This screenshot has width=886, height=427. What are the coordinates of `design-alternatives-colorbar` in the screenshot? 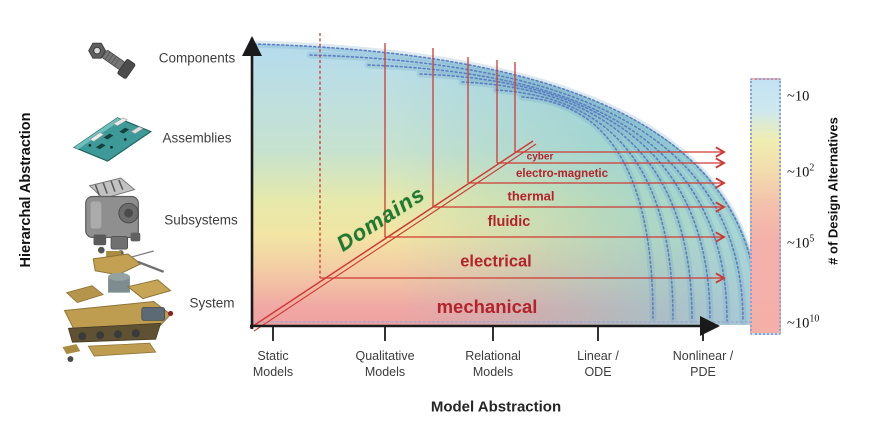 It's located at (765, 206).